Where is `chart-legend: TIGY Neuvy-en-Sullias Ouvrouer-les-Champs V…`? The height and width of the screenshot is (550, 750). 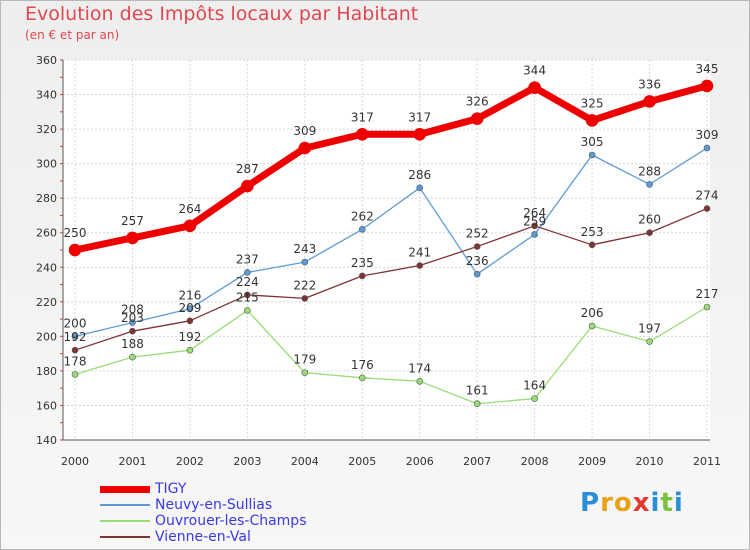 chart-legend: TIGY Neuvy-en-Sullias Ouvrouer-les-Champs V… is located at coordinates (230, 513).